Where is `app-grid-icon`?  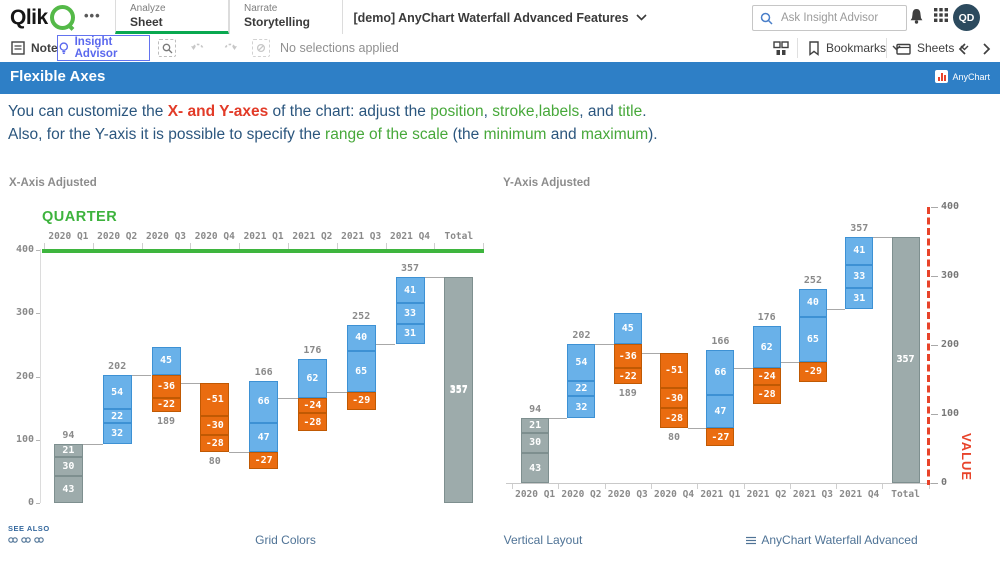 app-grid-icon is located at coordinates (941, 17).